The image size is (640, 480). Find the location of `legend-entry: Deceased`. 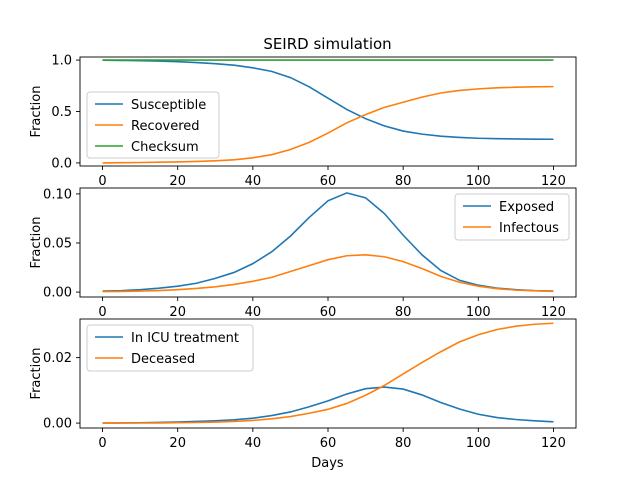

legend-entry: Deceased is located at coordinates (163, 359).